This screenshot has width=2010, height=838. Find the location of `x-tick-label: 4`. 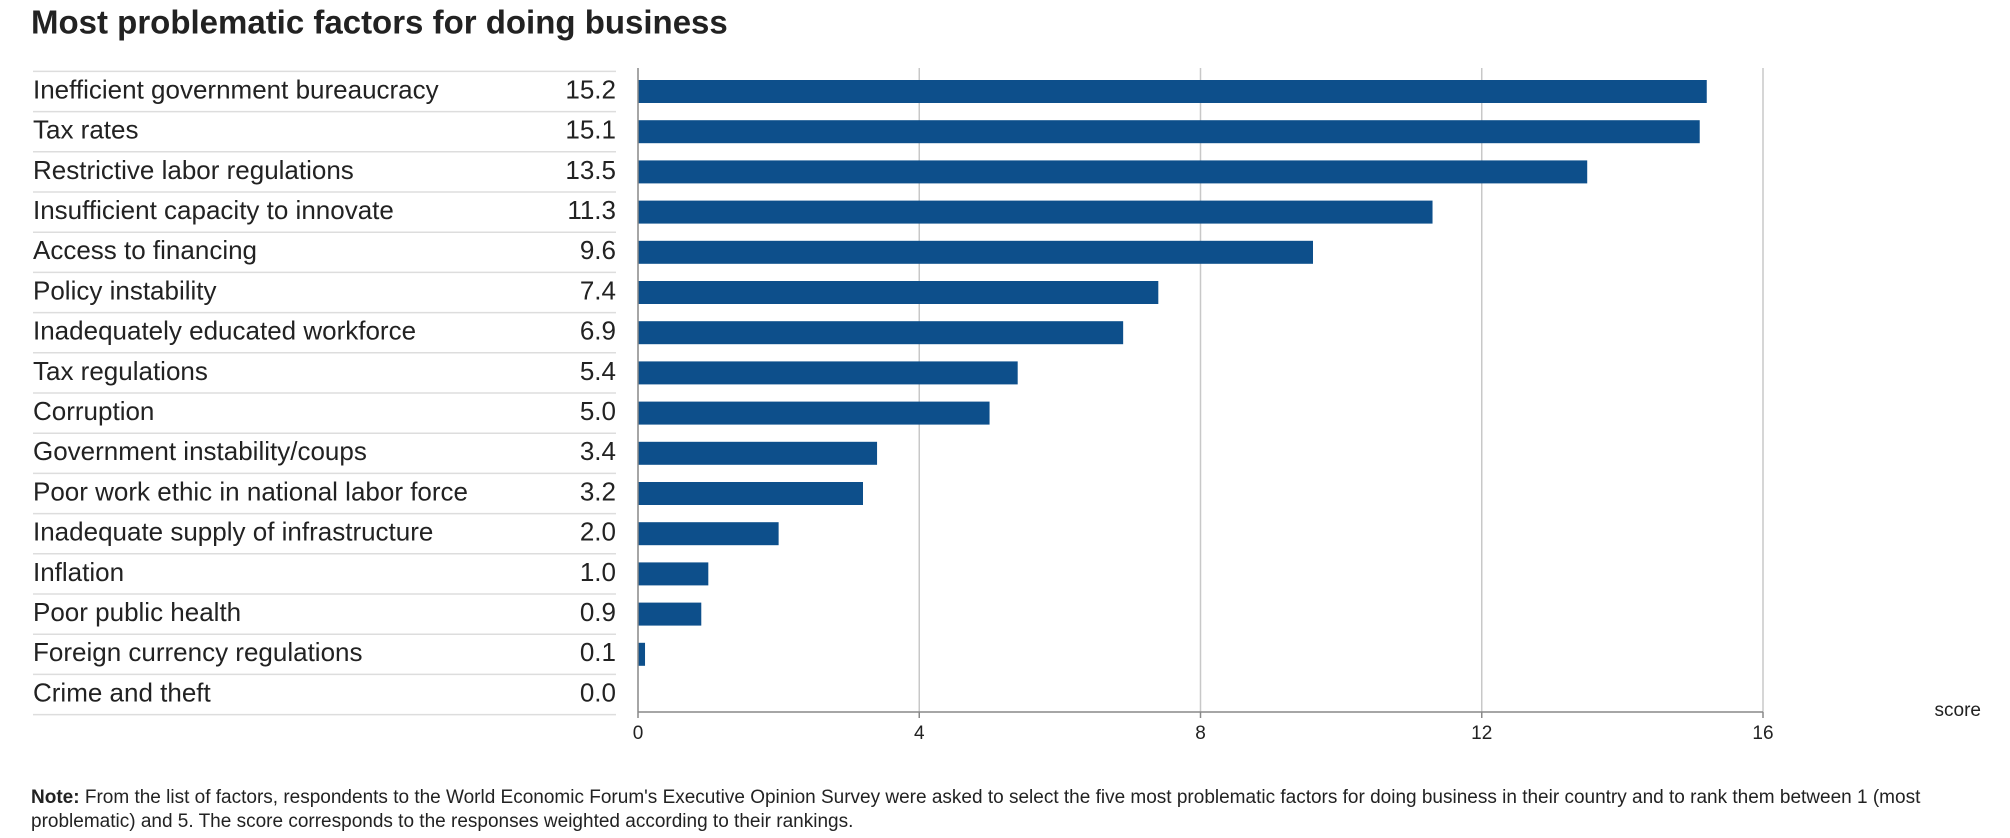

x-tick-label: 4 is located at coordinates (919, 733).